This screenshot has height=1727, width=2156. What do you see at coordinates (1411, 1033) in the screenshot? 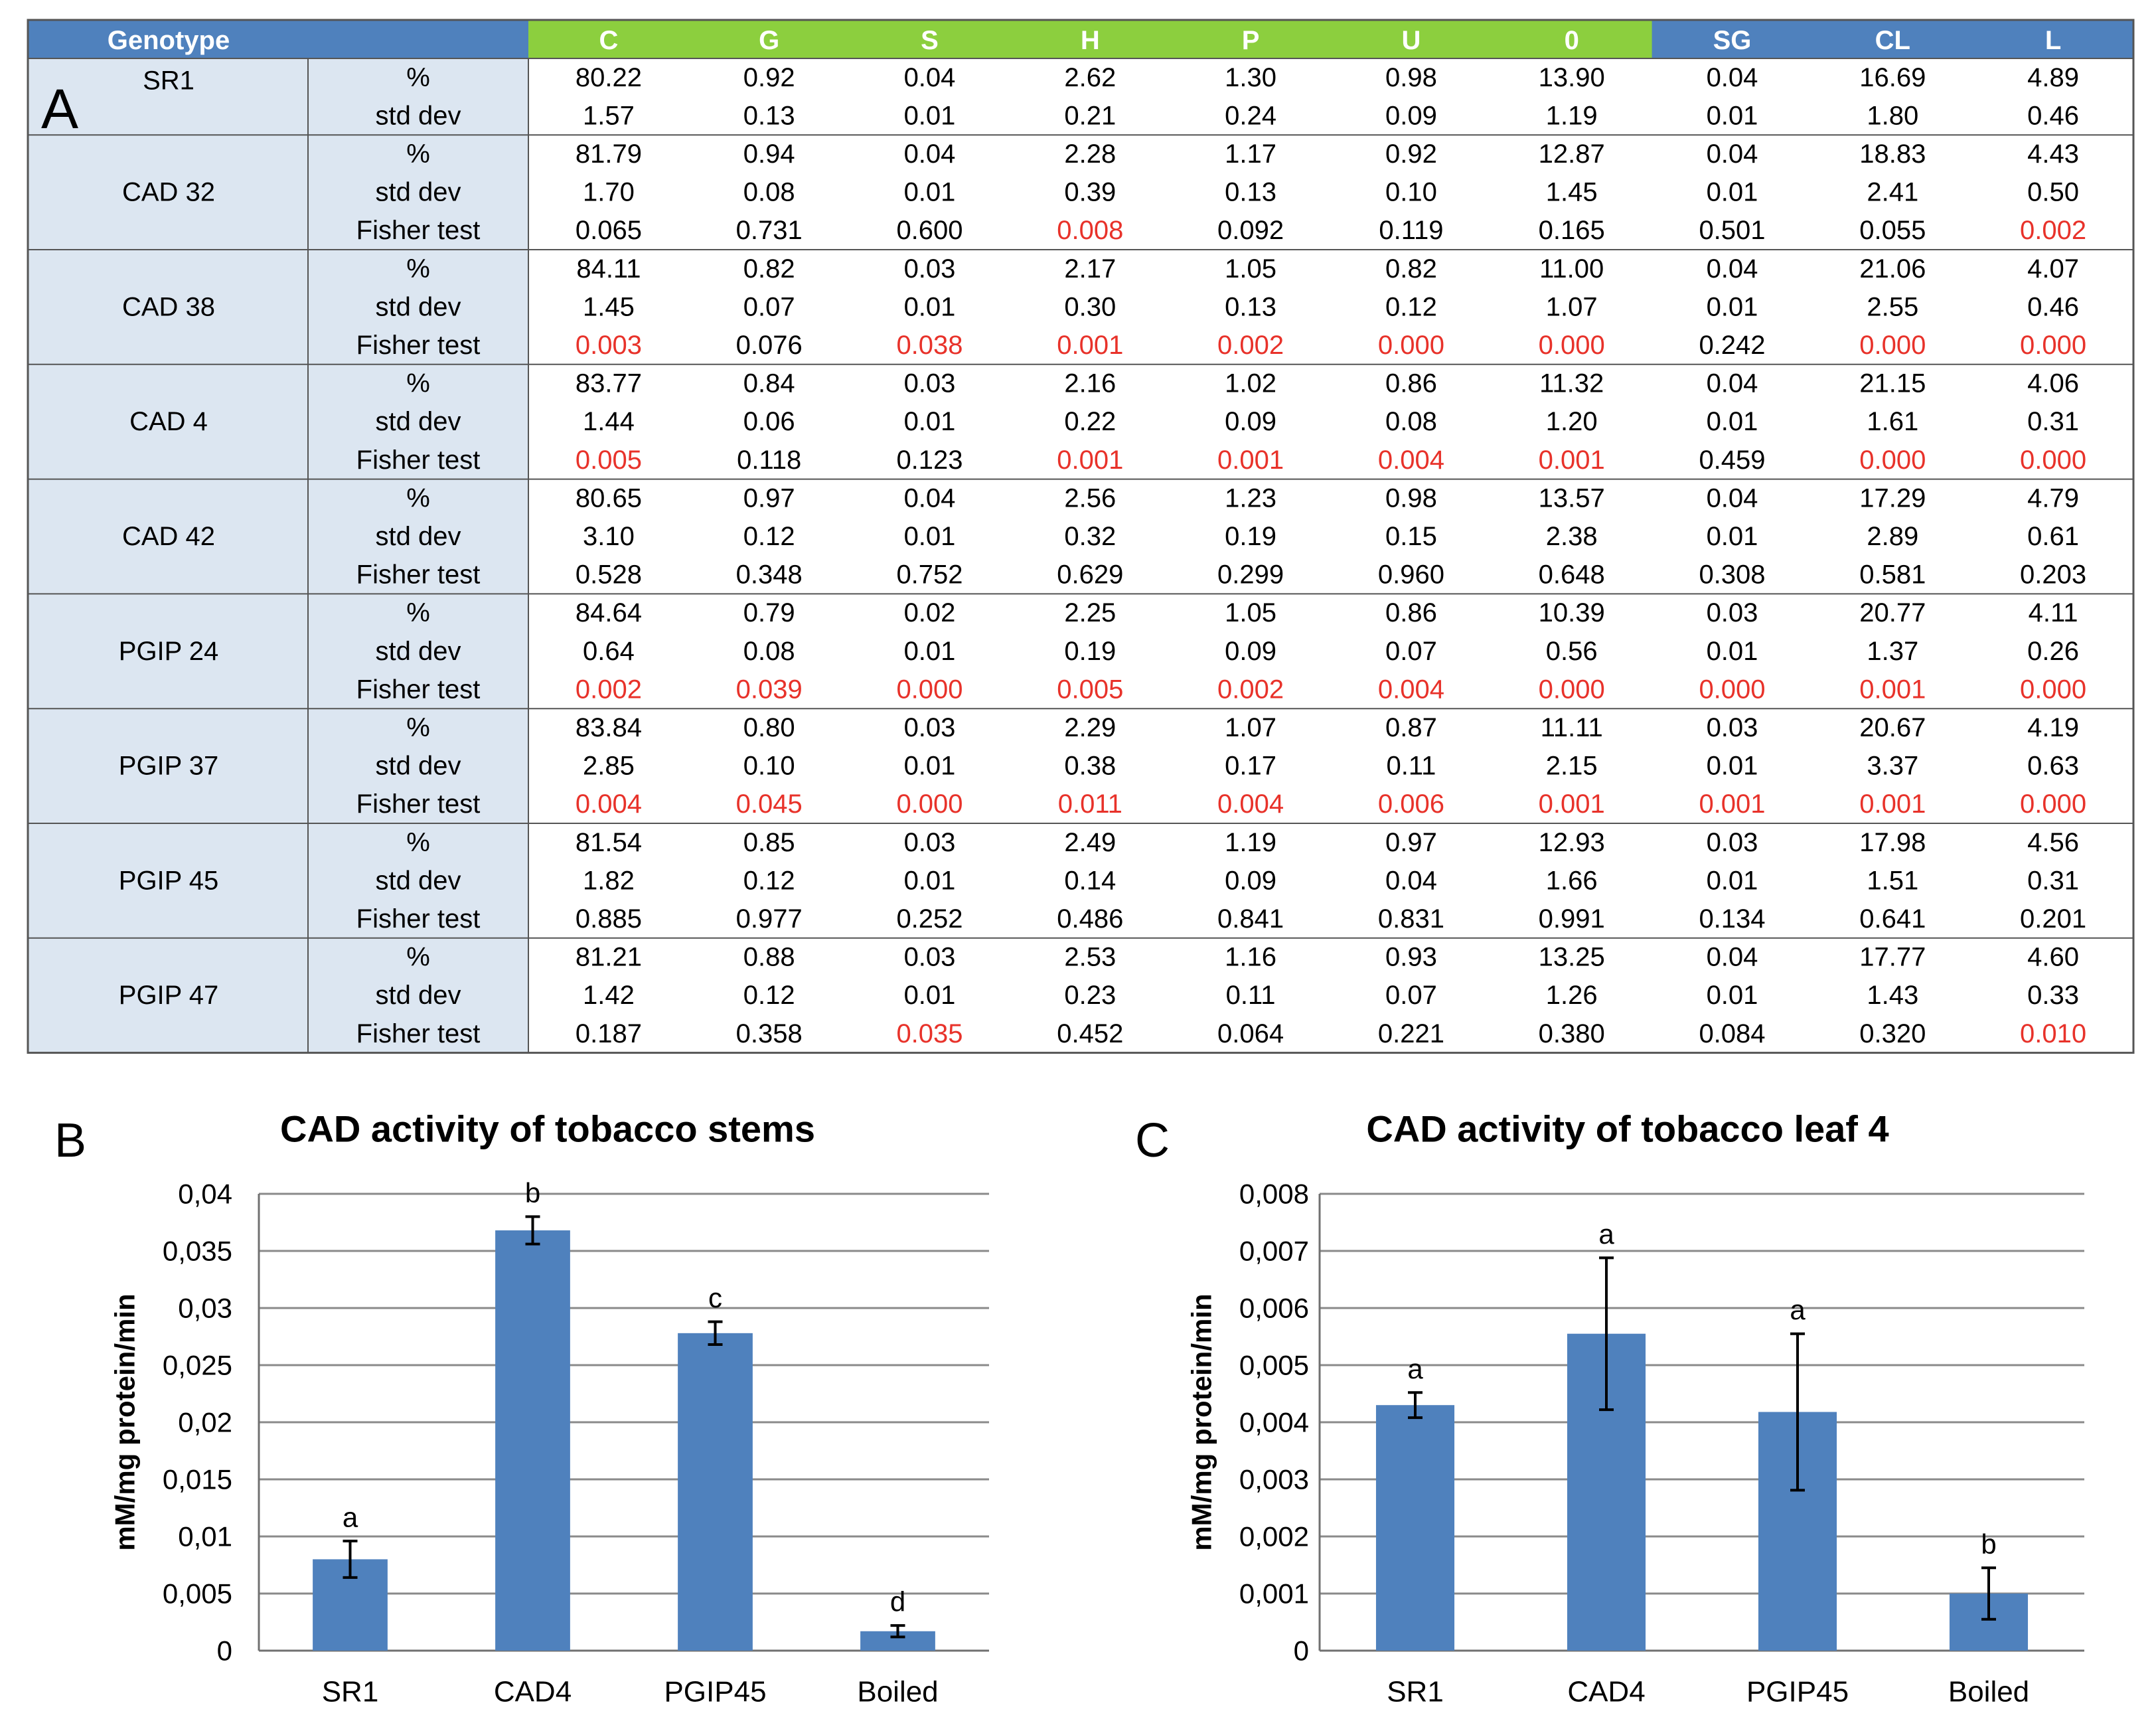
I see `table-cell-fisher: 0.221` at bounding box center [1411, 1033].